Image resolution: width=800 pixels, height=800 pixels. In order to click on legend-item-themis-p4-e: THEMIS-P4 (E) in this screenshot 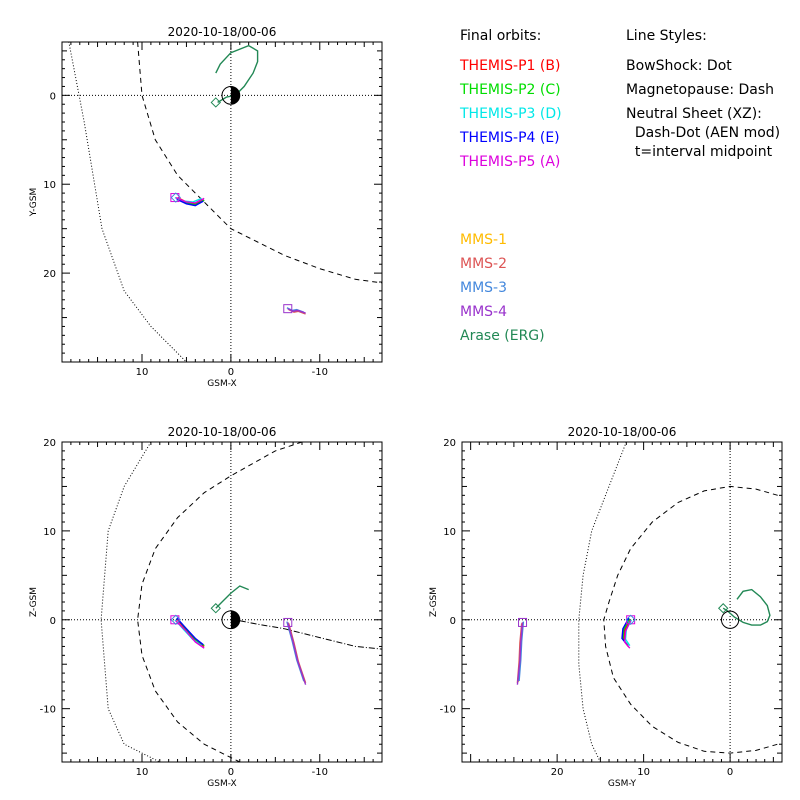, I will do `click(509, 138)`.